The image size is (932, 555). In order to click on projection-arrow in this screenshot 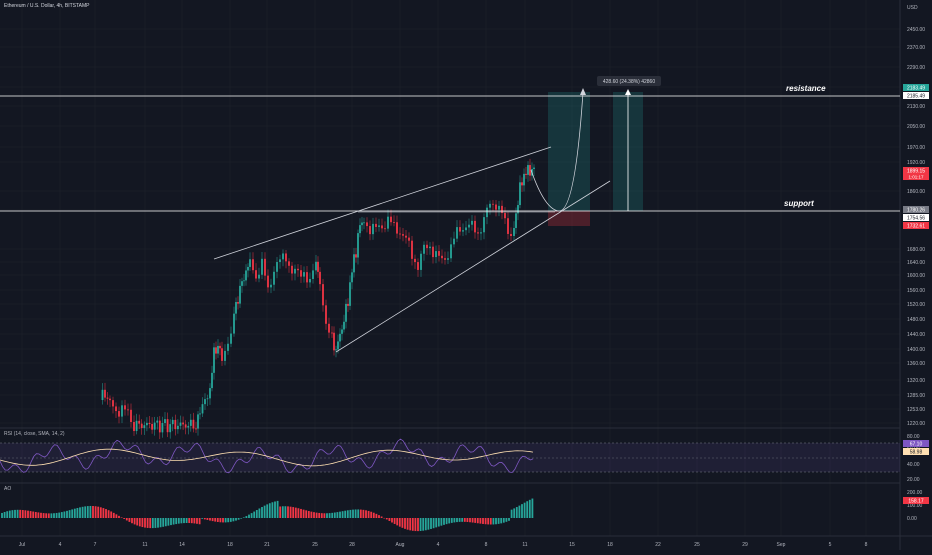, I will do `click(583, 91)`.